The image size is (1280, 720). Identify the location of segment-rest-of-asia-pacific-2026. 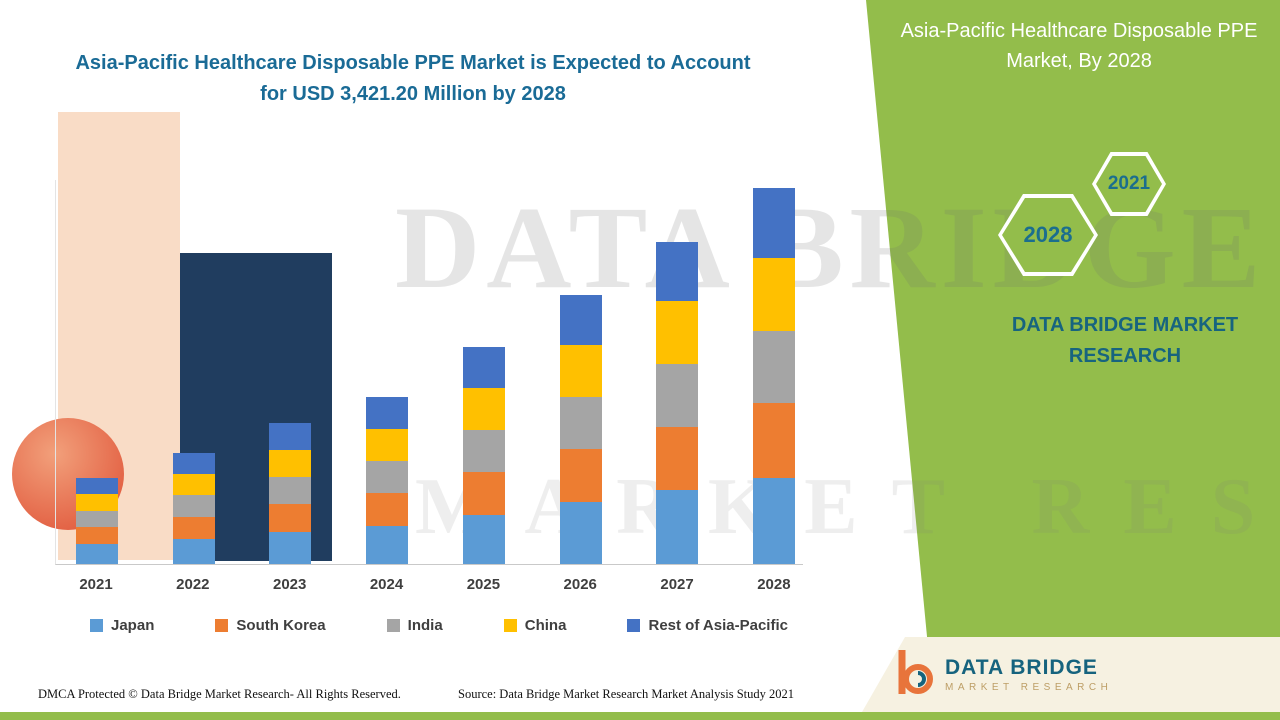
(580, 320).